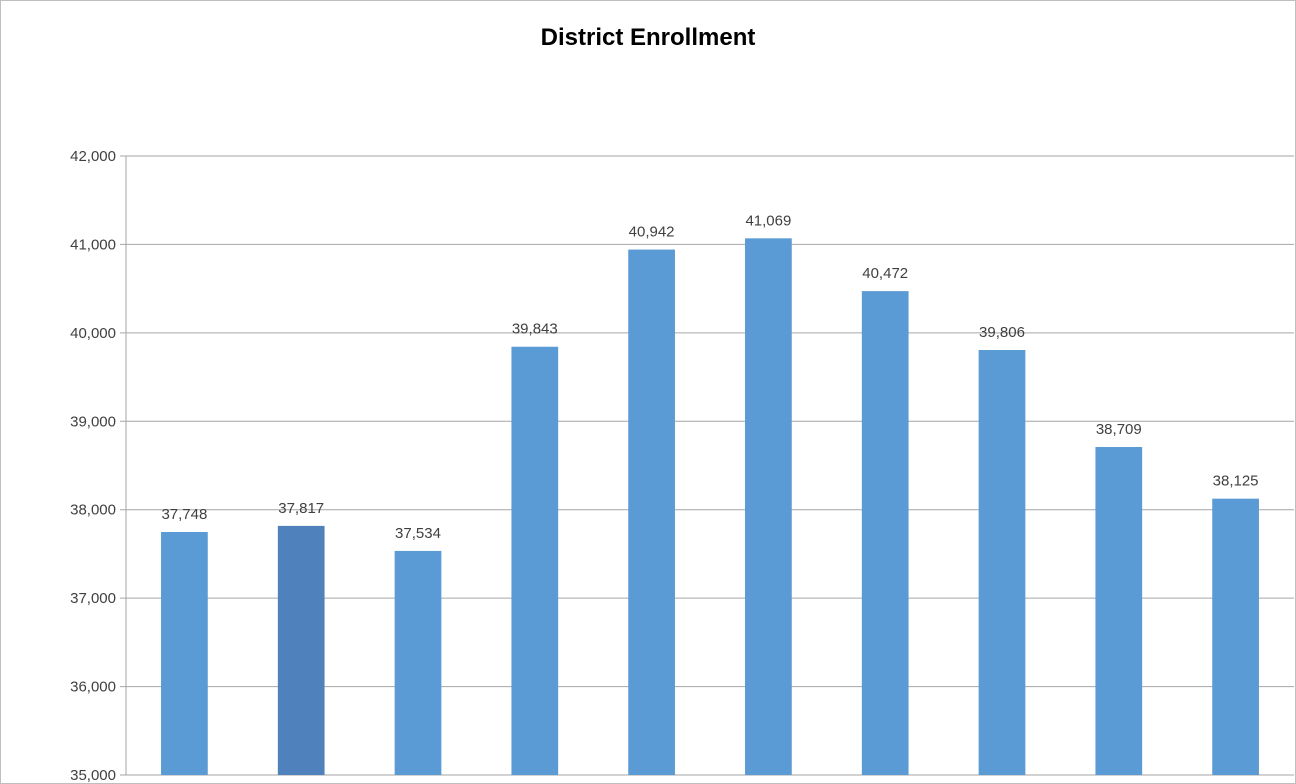 Image resolution: width=1296 pixels, height=784 pixels. I want to click on data-label: 40,942, so click(652, 232).